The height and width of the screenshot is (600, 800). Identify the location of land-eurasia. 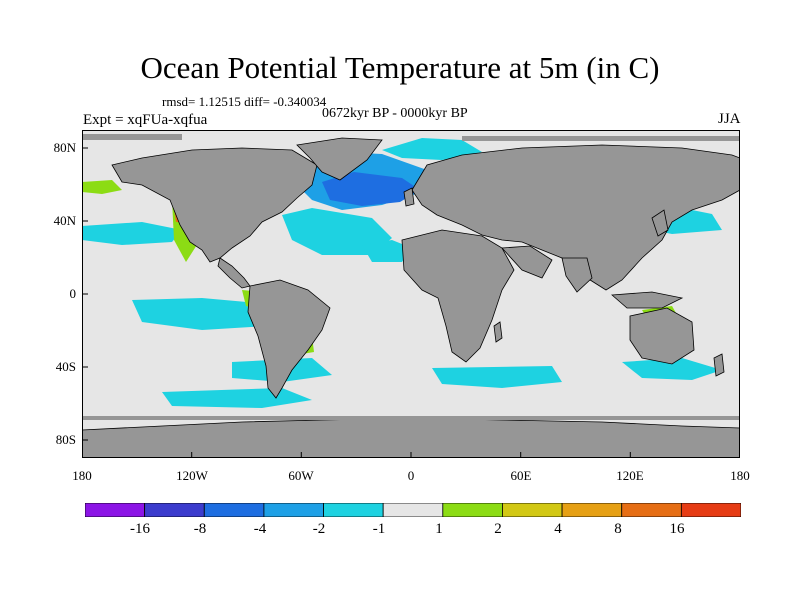
(575, 217).